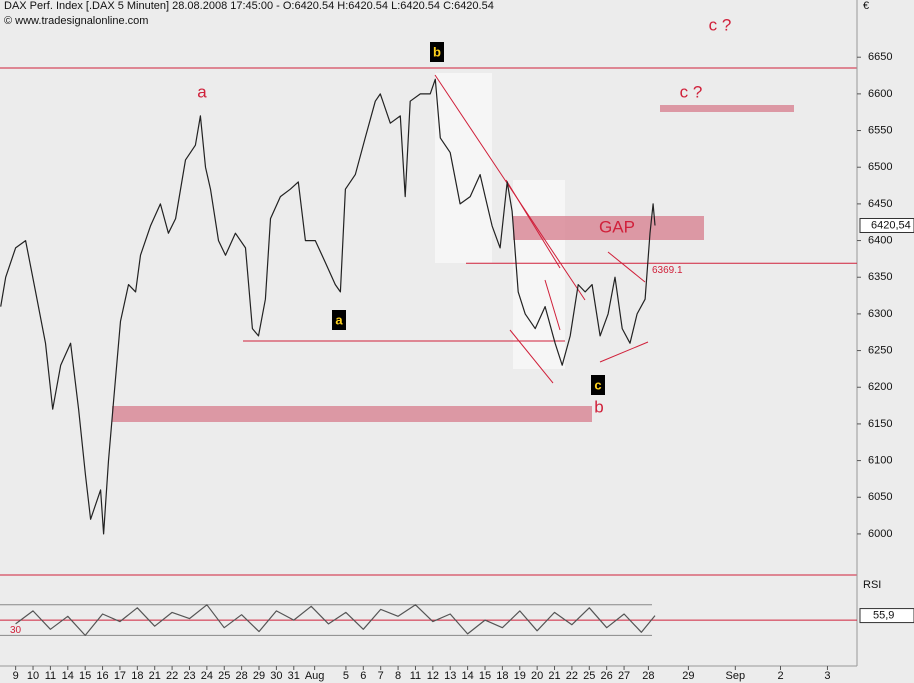 The width and height of the screenshot is (914, 683). I want to click on x-tick-label: 5, so click(346, 676).